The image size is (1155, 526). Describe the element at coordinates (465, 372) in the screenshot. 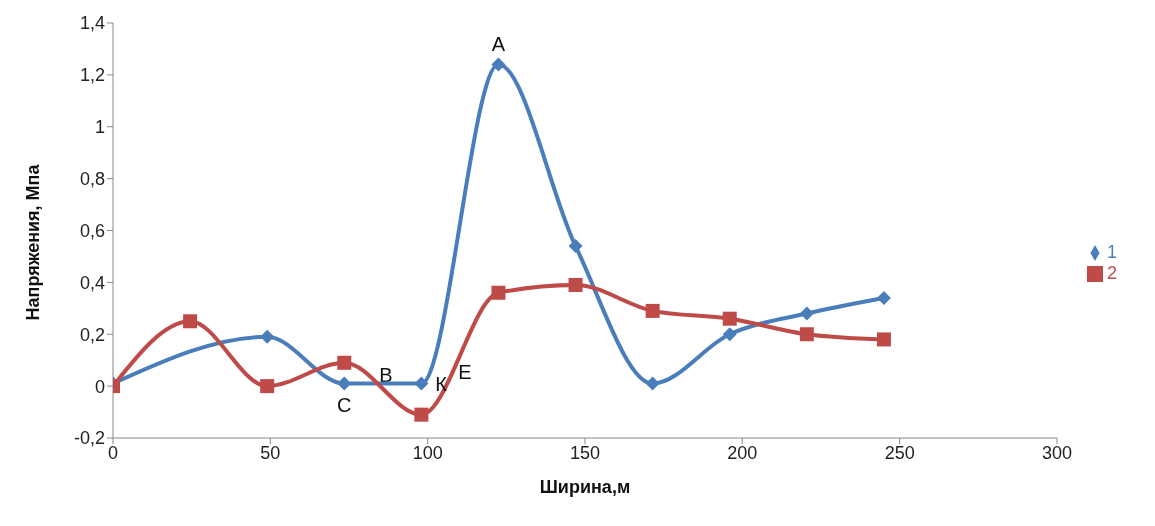

I see `annotation: E` at that location.